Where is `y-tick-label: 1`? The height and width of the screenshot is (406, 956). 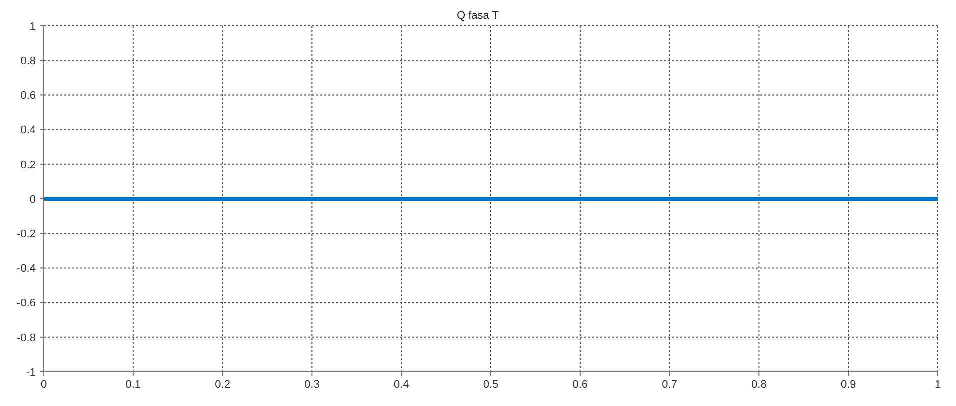 y-tick-label: 1 is located at coordinates (33, 26).